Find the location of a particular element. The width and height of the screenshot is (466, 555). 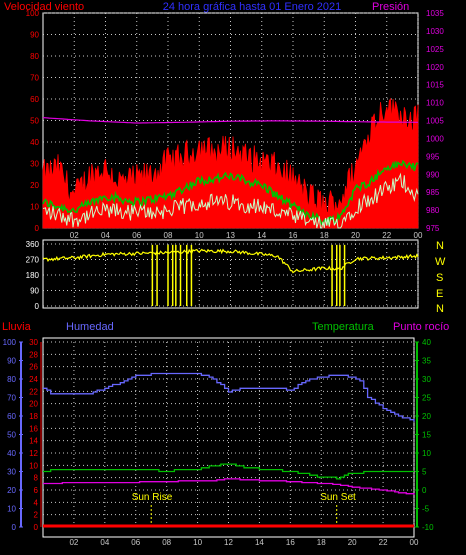

rain-label: Lluvia is located at coordinates (17, 327).